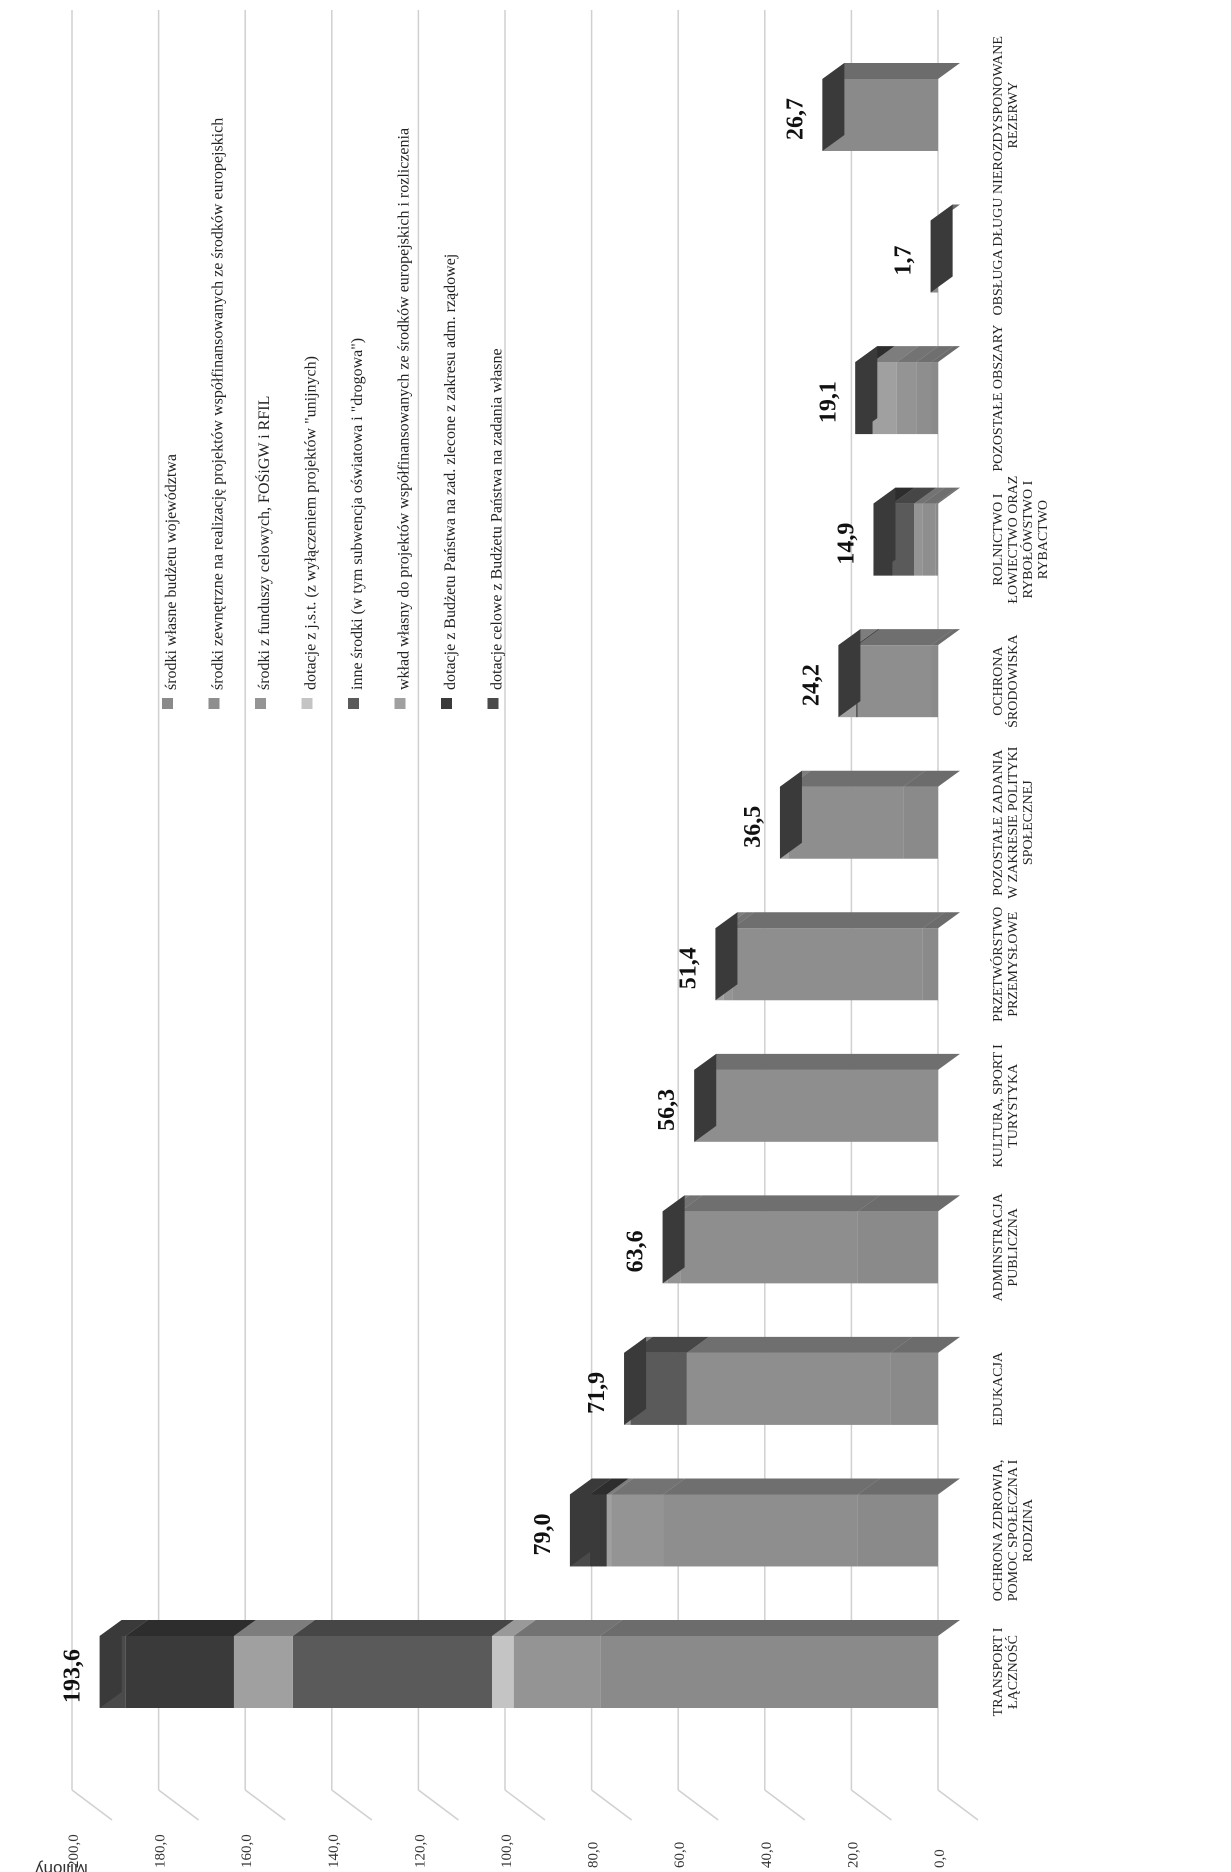  Describe the element at coordinates (998, 681) in the screenshot. I see `category-label-ochrona-srodowiska: OCHRONA` at that location.